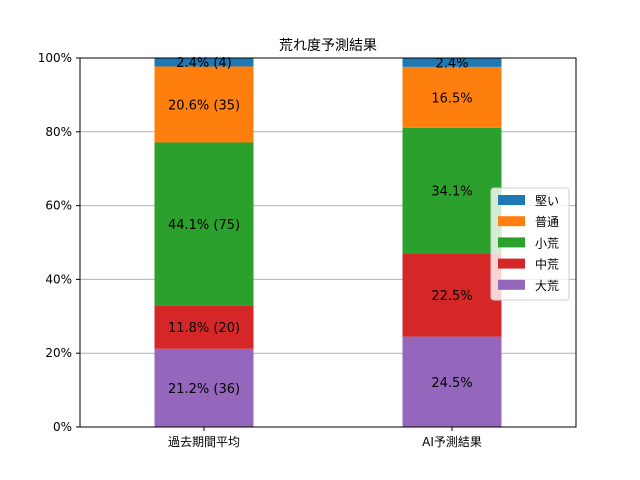  What do you see at coordinates (547, 264) in the screenshot?
I see `legend-label: 中荒` at bounding box center [547, 264].